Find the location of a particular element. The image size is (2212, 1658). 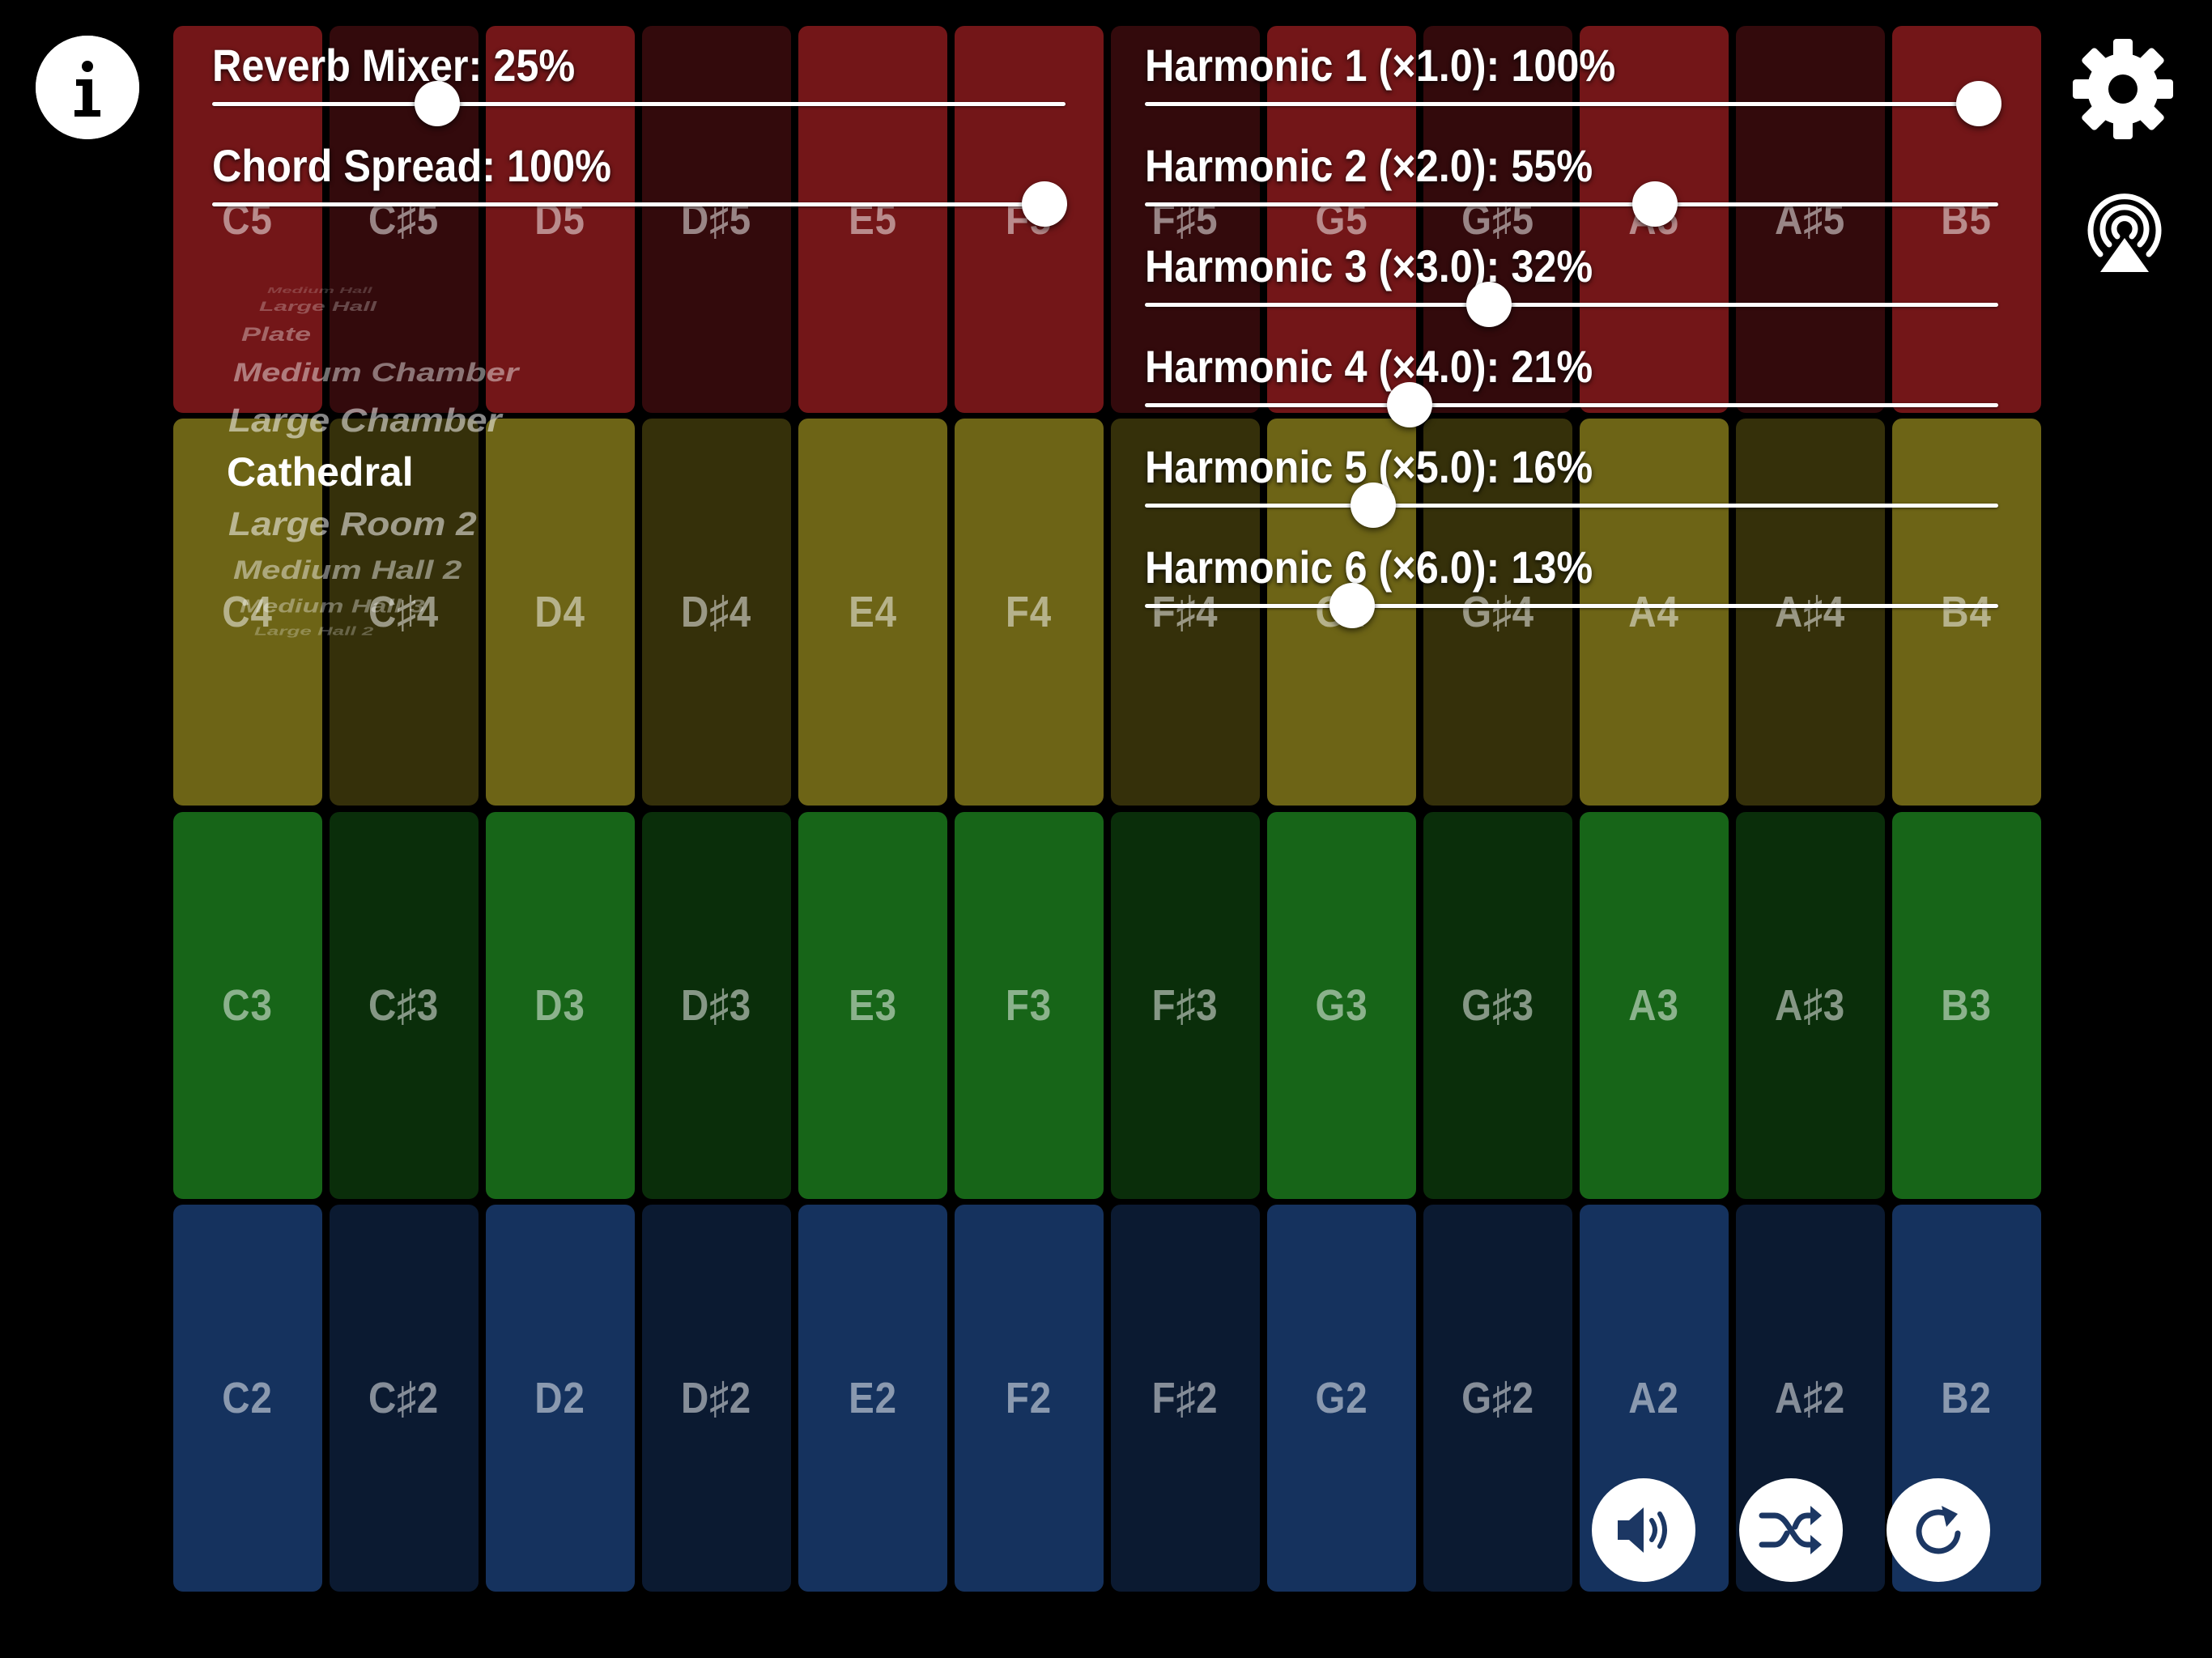

key-f-sharp-4: F♯4 is located at coordinates (1186, 612).